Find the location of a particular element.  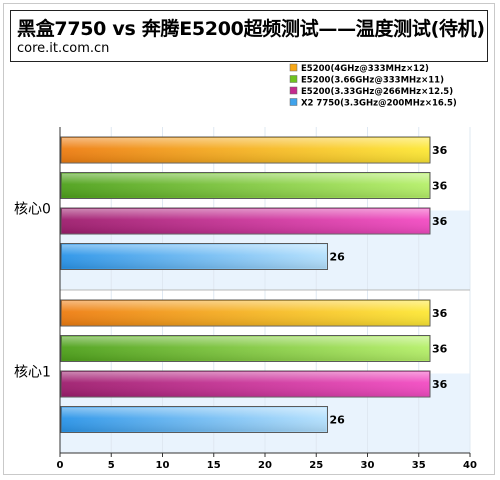

x-tick-label: 40 is located at coordinates (470, 465).